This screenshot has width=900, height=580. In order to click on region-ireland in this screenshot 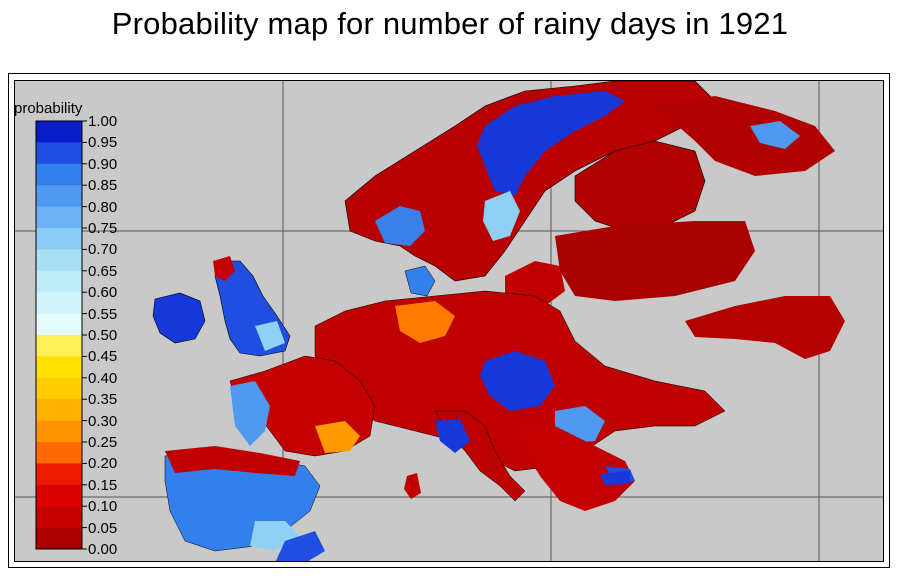, I will do `click(179, 318)`.